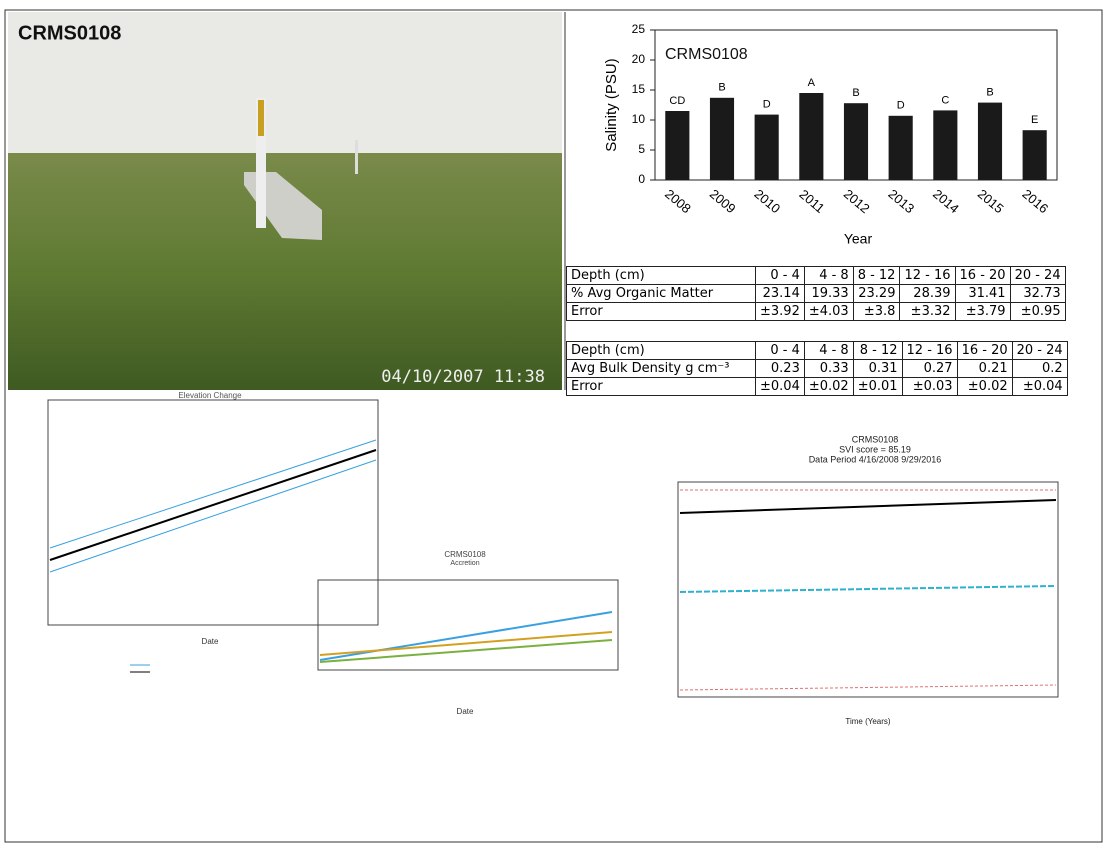 The height and width of the screenshot is (844, 1107). What do you see at coordinates (464, 563) in the screenshot?
I see `accretion-subtitle: Accretion` at bounding box center [464, 563].